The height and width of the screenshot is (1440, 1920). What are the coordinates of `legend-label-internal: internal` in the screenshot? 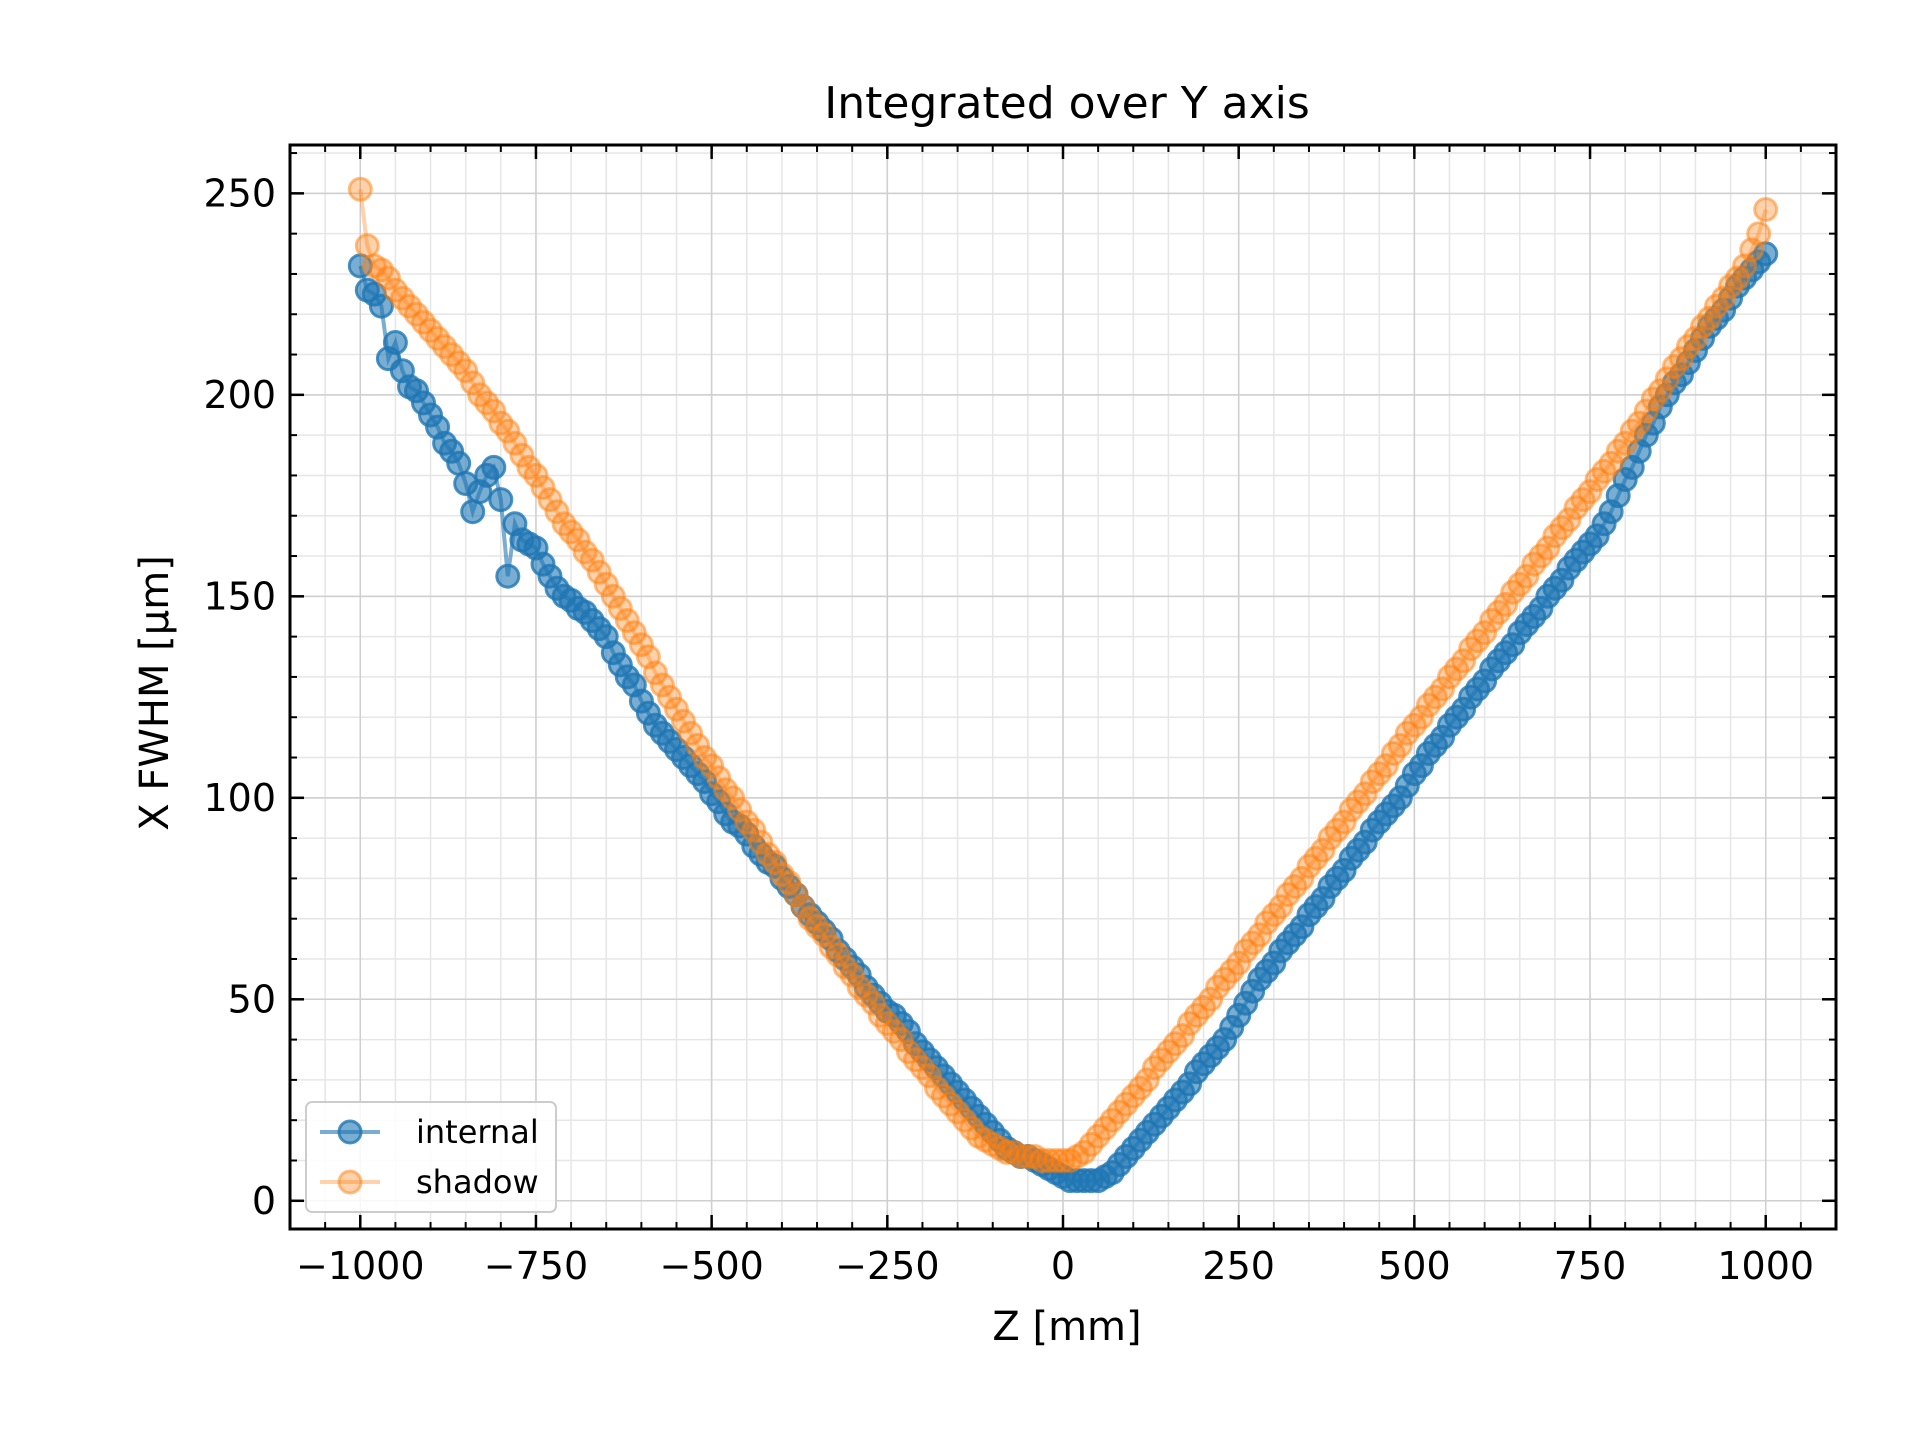 It's located at (477, 1132).